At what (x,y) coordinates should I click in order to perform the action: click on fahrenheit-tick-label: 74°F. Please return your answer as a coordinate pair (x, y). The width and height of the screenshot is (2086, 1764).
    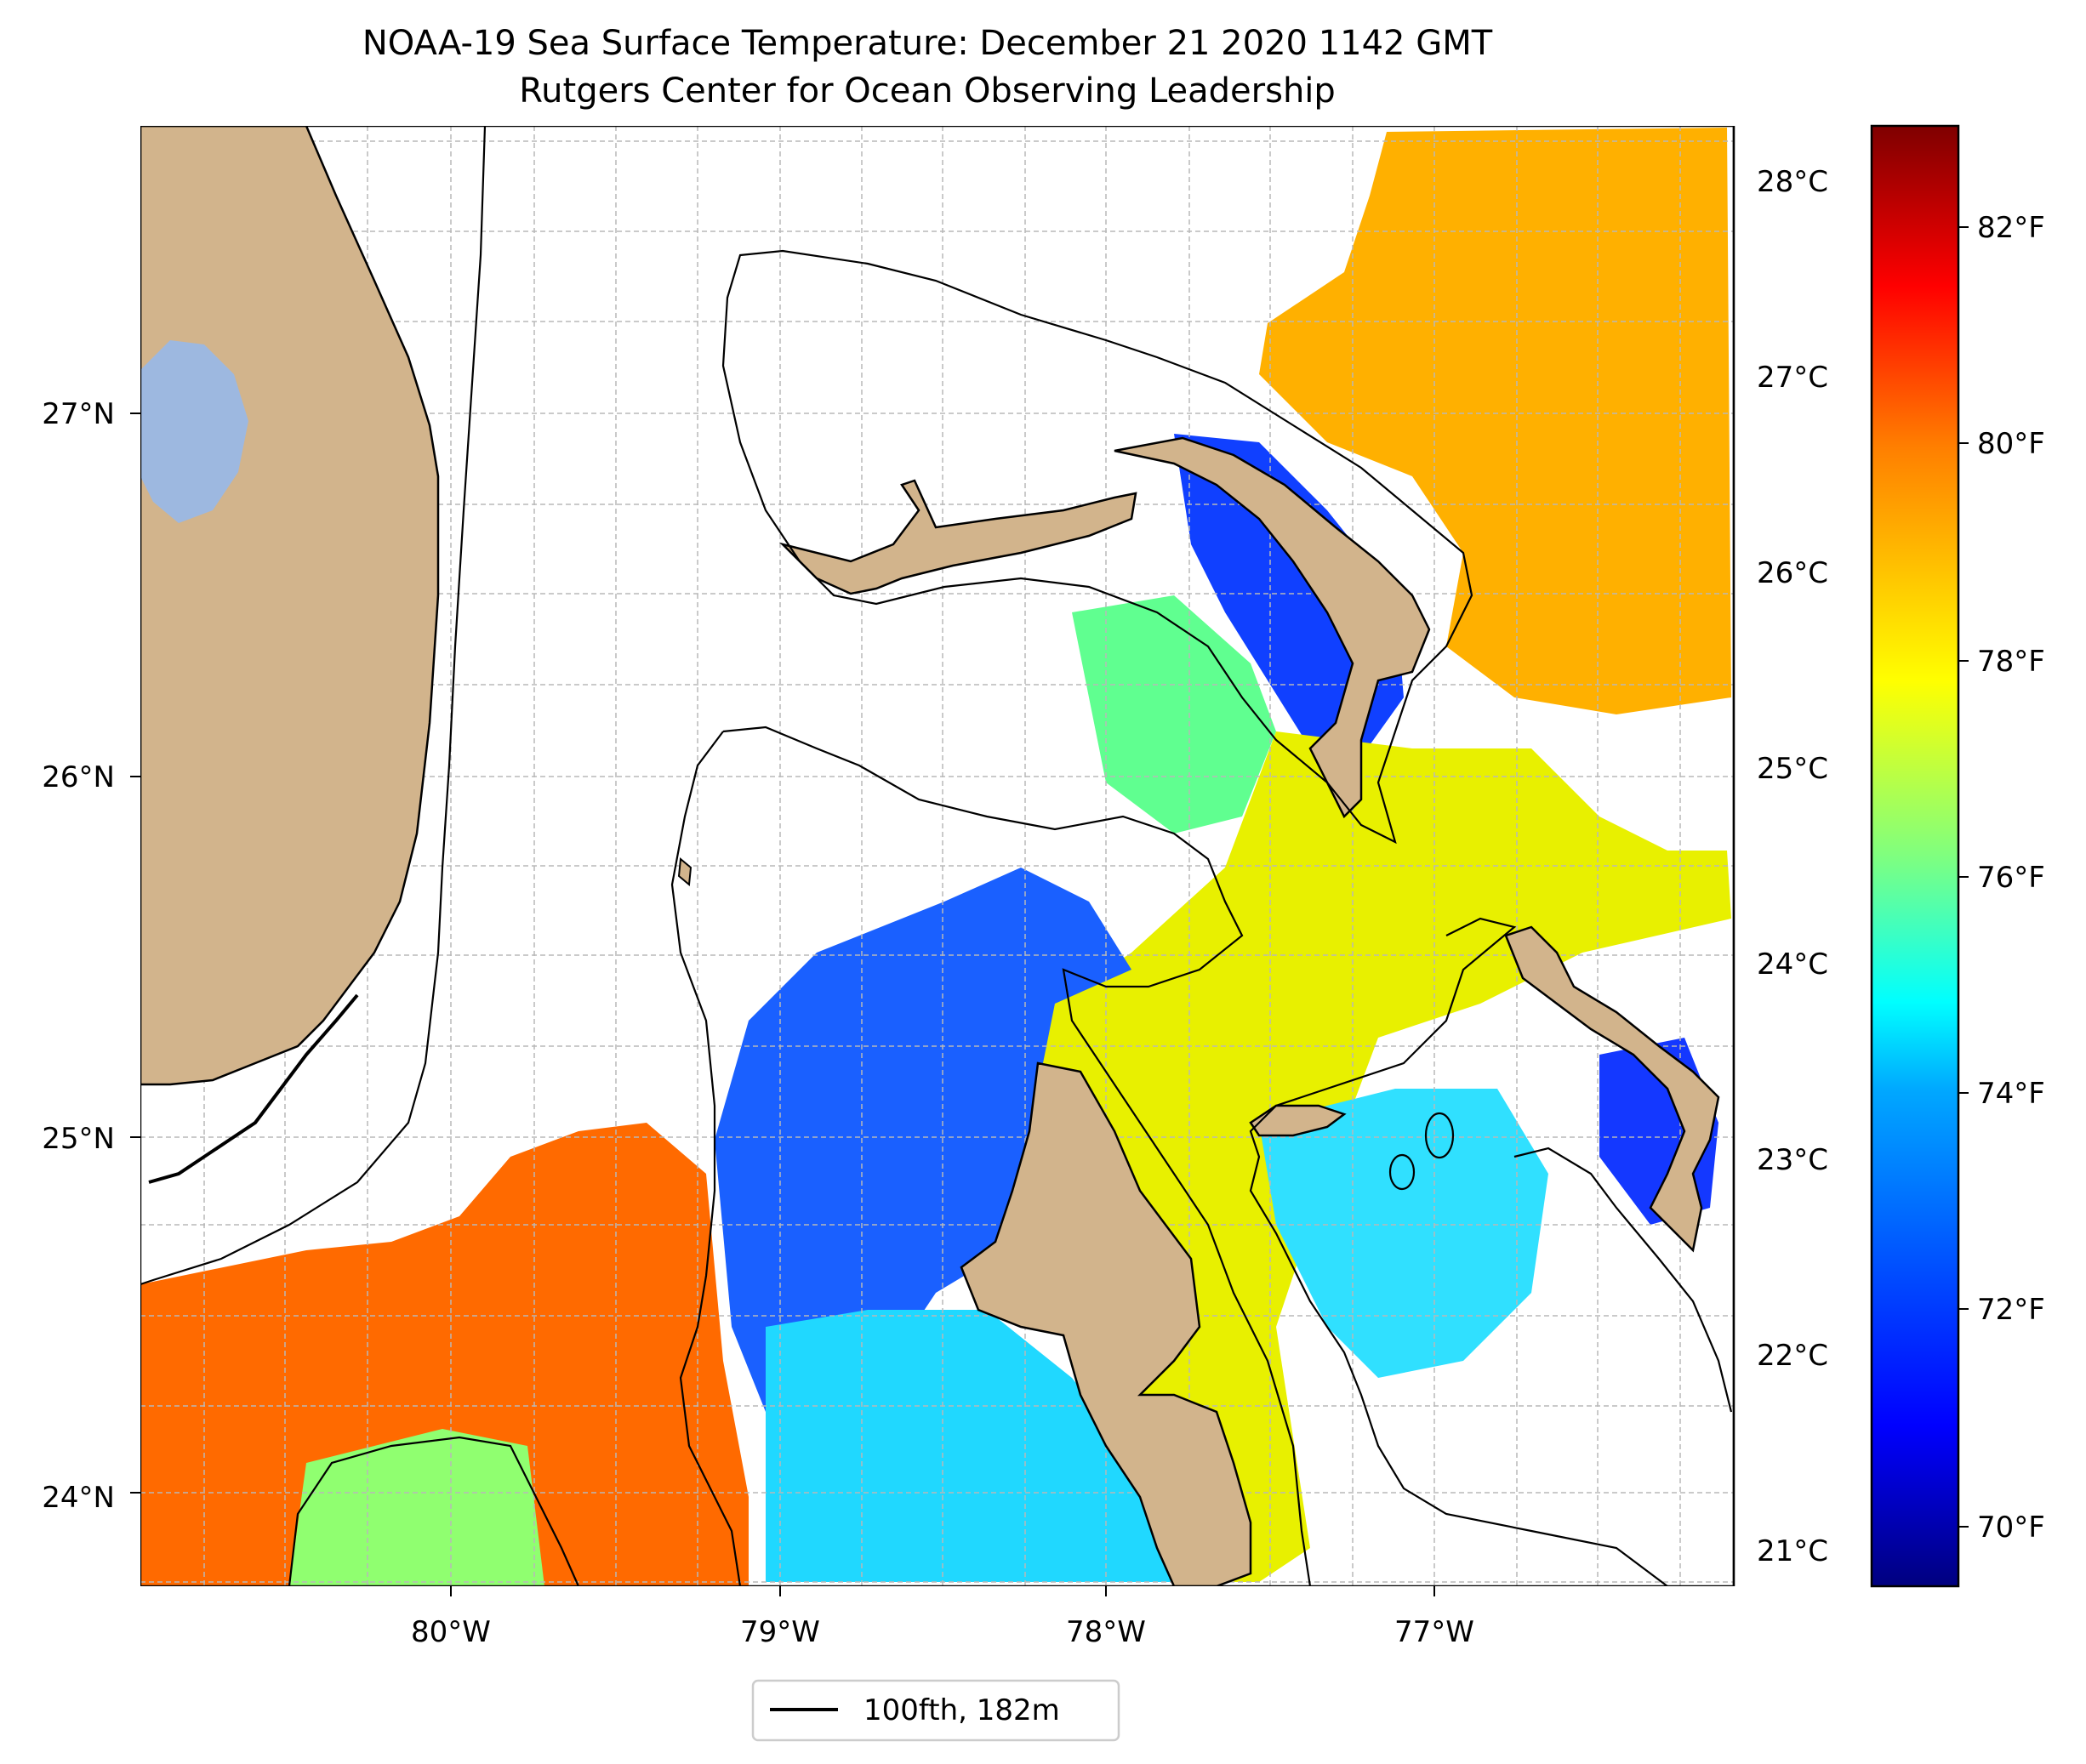
    Looking at the image, I should click on (2011, 1094).